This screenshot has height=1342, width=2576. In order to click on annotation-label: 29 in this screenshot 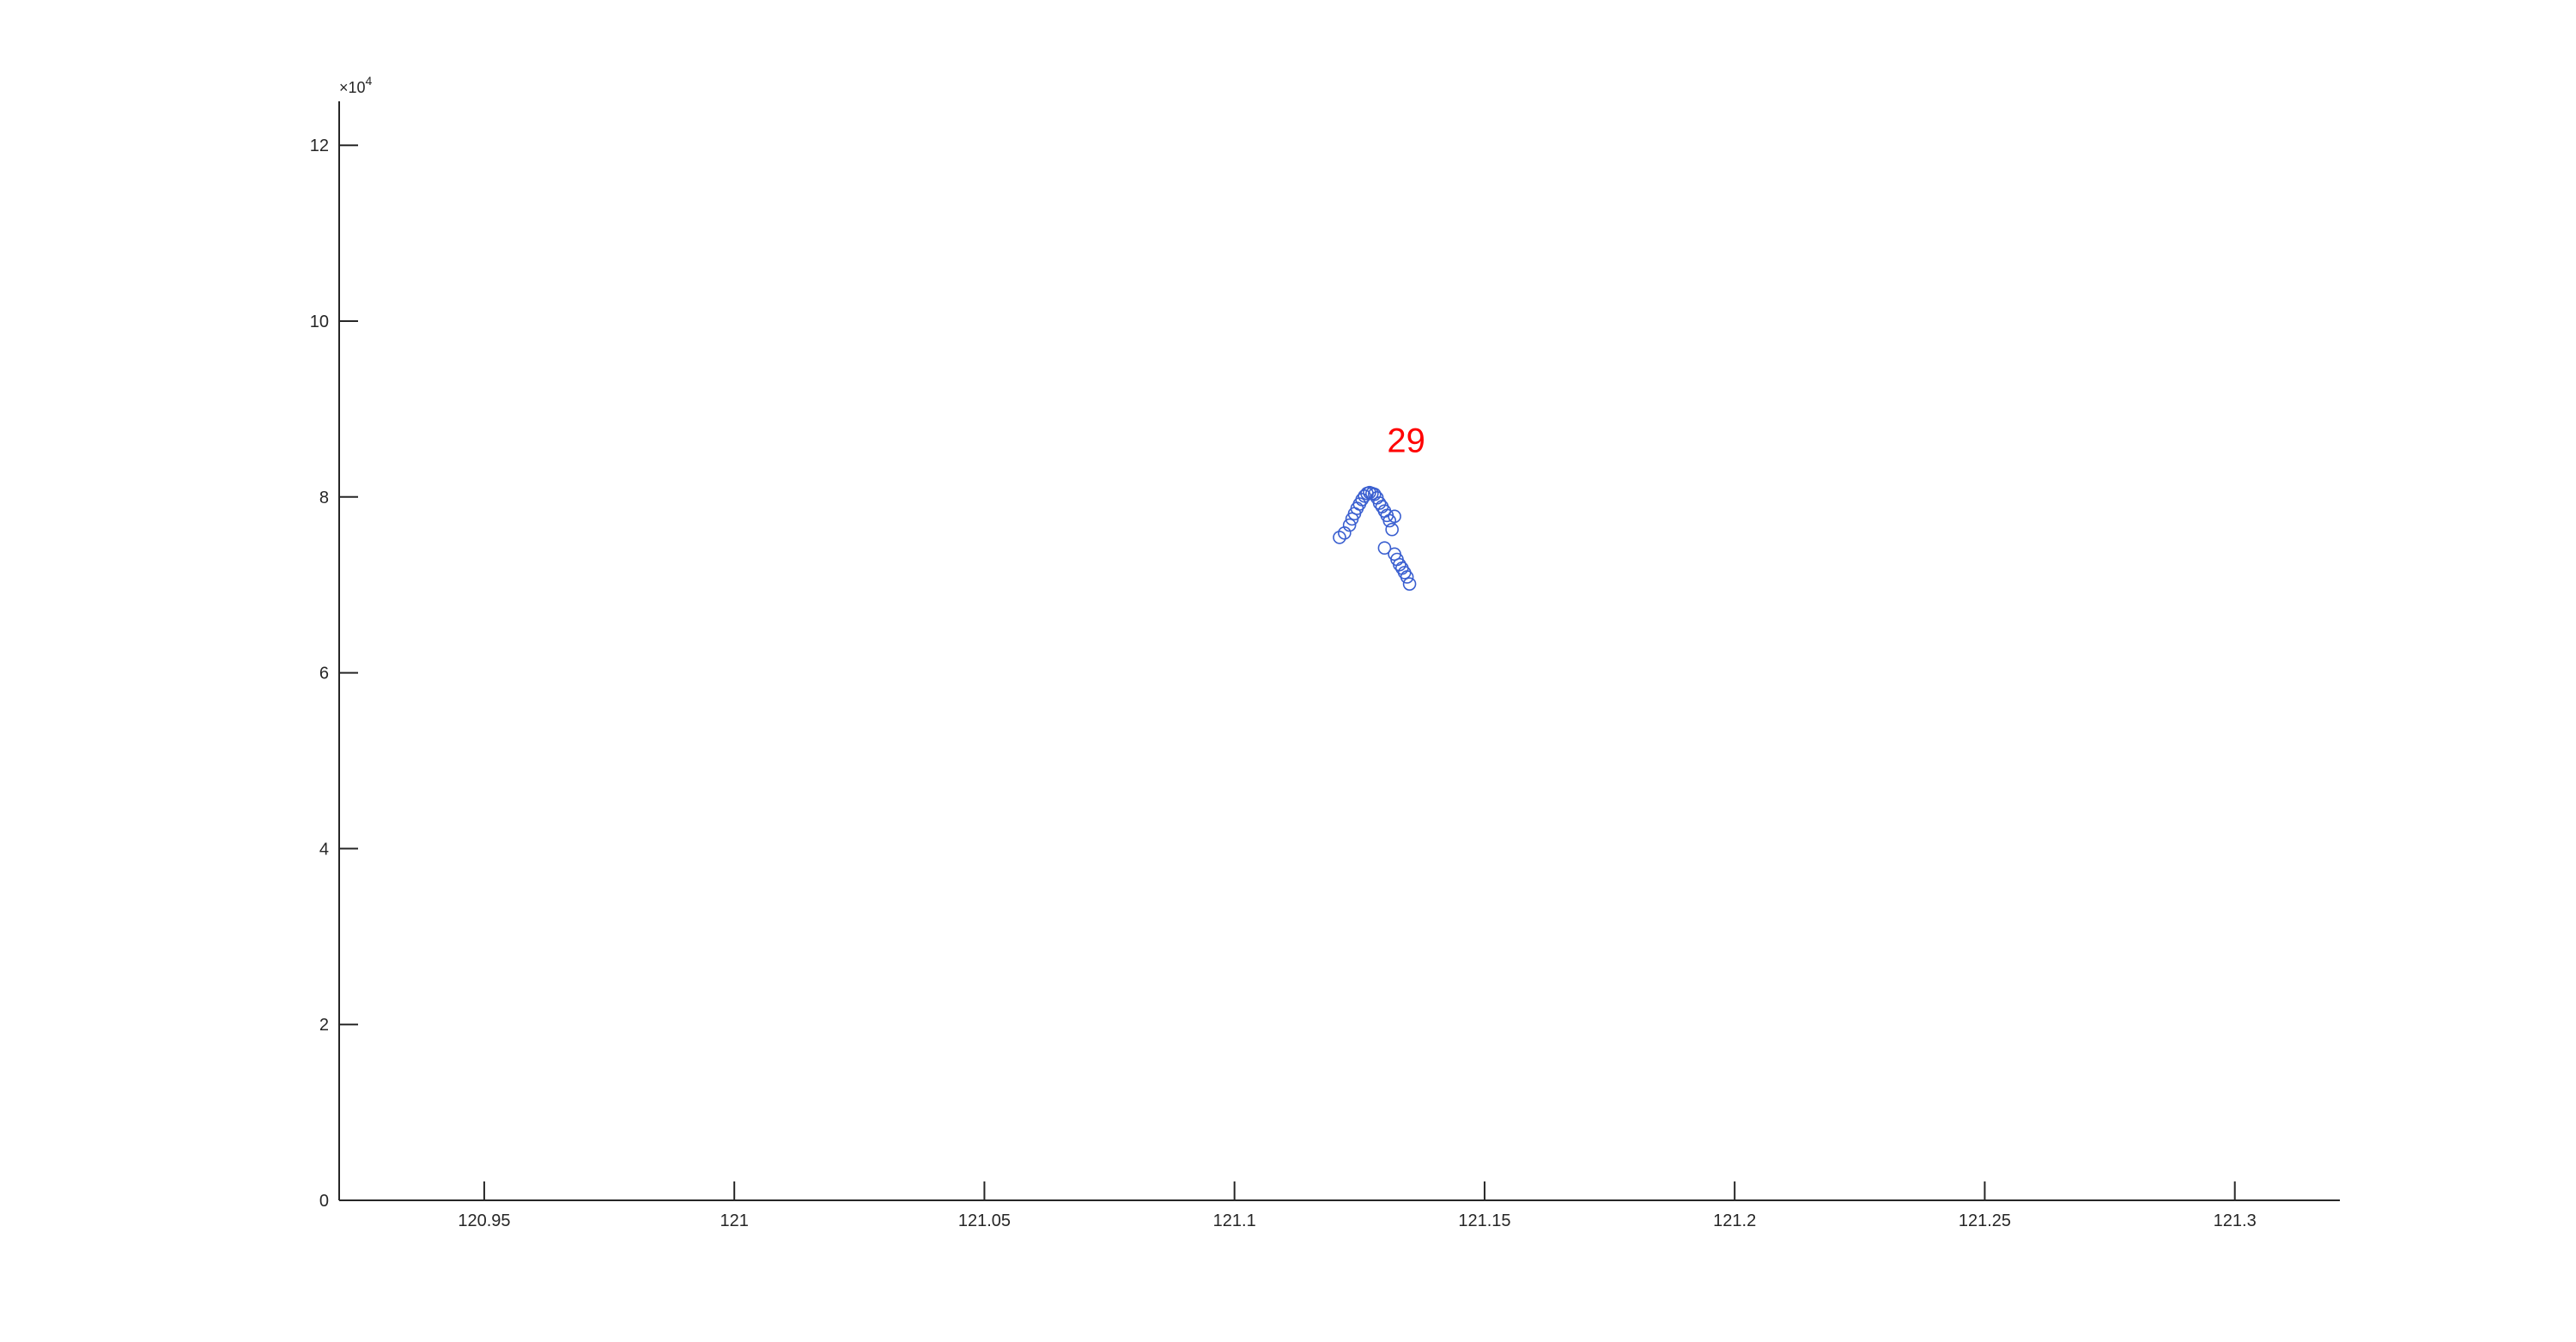, I will do `click(1406, 441)`.